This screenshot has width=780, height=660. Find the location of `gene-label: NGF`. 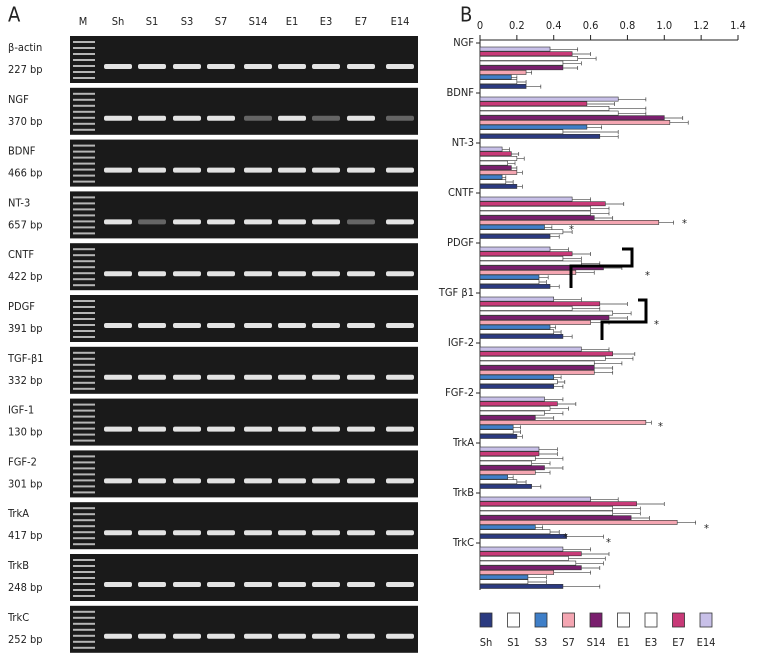

gene-label: NGF is located at coordinates (18, 99).